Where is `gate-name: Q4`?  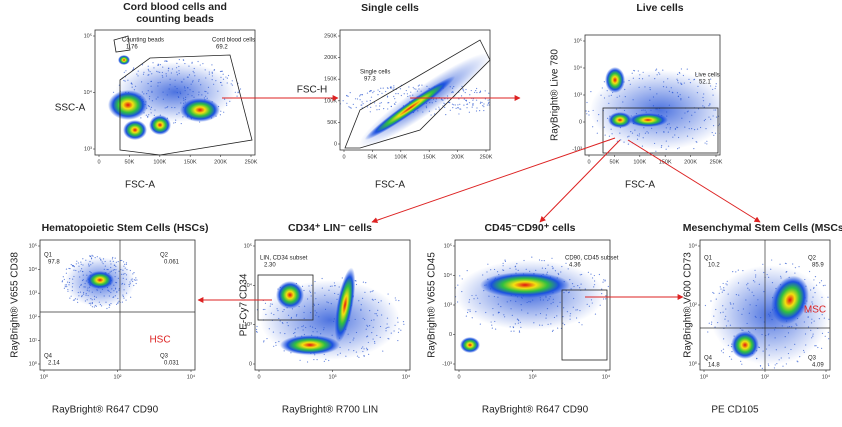
gate-name: Q4 is located at coordinates (48, 357).